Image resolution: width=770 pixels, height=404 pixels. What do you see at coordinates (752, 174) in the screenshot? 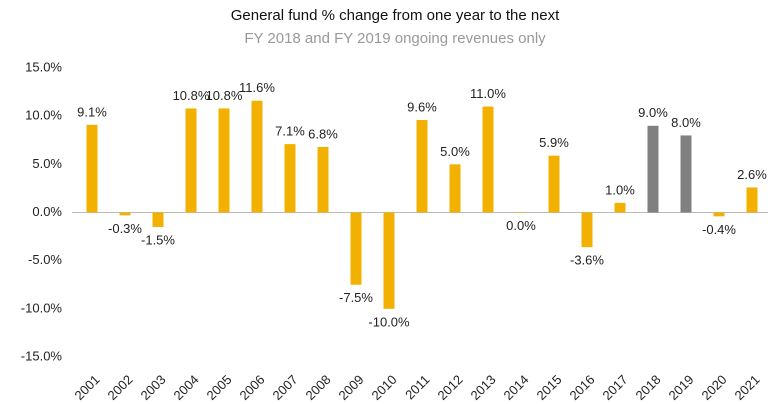
I see `value-label: 2.6%` at bounding box center [752, 174].